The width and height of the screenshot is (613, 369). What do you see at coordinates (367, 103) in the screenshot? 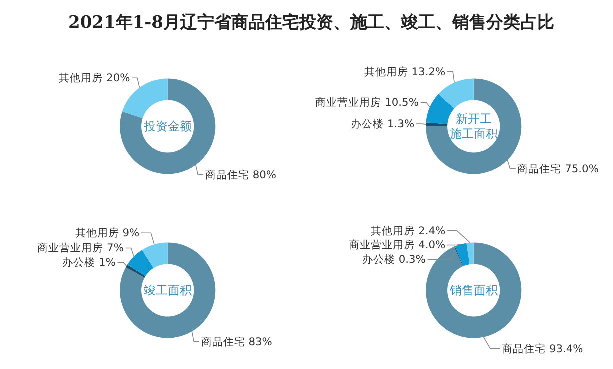
I see `slice-label: 商业营业用房 10.5%` at bounding box center [367, 103].